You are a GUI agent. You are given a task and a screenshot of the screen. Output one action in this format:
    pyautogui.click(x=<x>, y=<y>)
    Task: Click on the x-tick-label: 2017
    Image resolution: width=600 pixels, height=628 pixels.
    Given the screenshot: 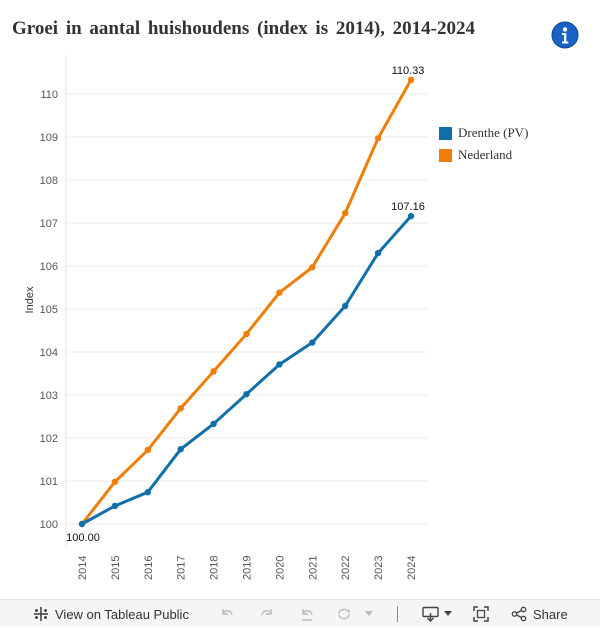 What is the action you would take?
    pyautogui.click(x=182, y=568)
    